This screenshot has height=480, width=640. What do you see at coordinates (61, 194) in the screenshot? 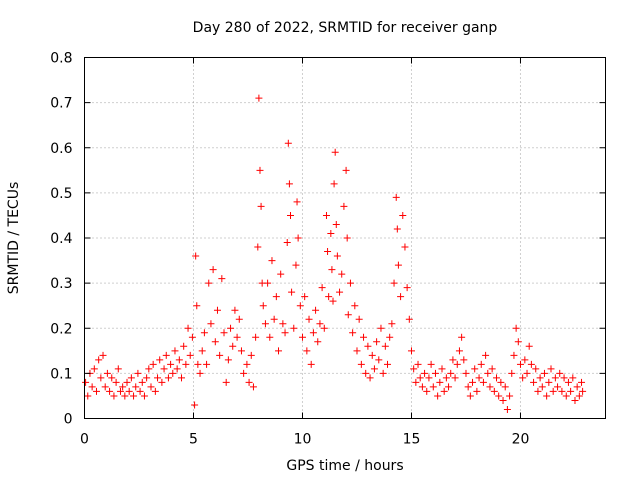
I see `y-tick-label: 0.5` at bounding box center [61, 194].